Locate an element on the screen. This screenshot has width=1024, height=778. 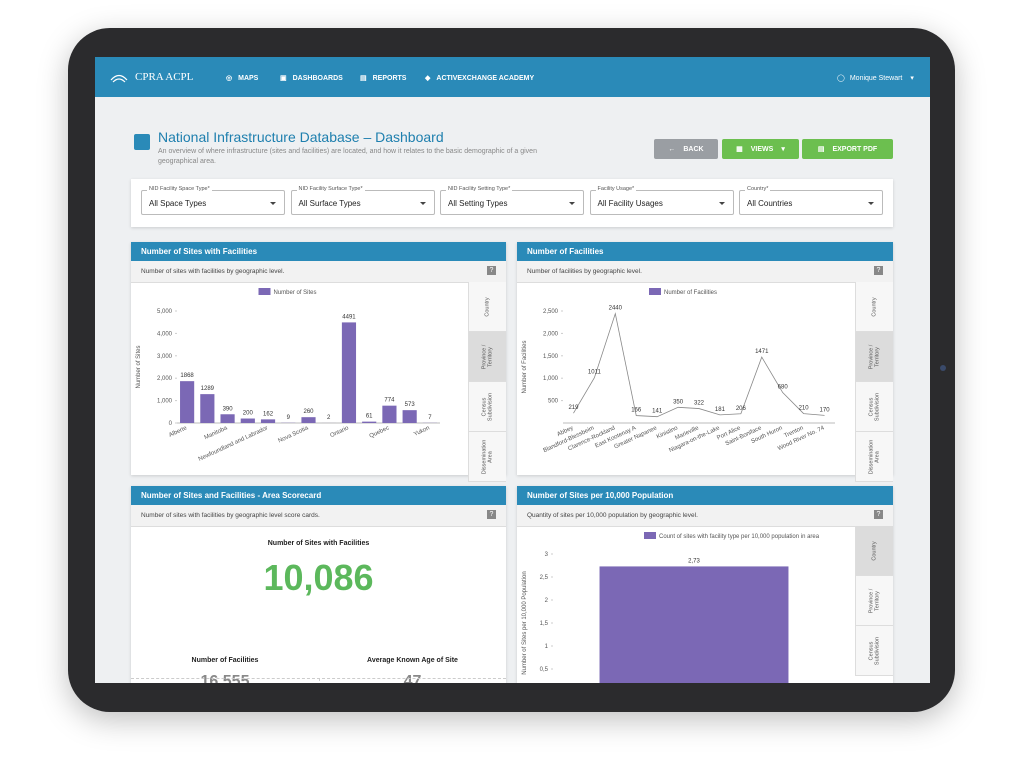
value-label: 774 is located at coordinates (389, 401).